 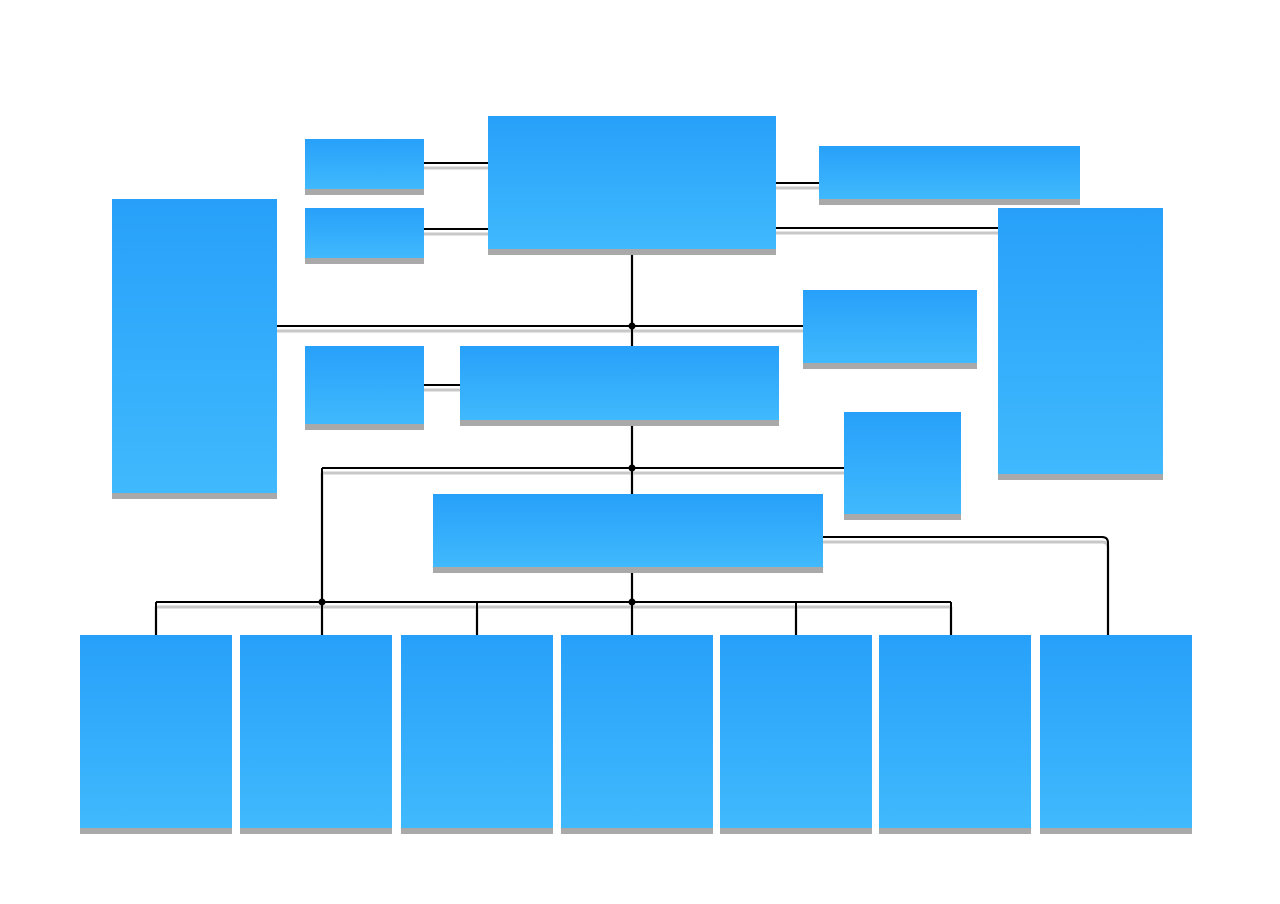 I want to click on connector-line, so click(x=966, y=585).